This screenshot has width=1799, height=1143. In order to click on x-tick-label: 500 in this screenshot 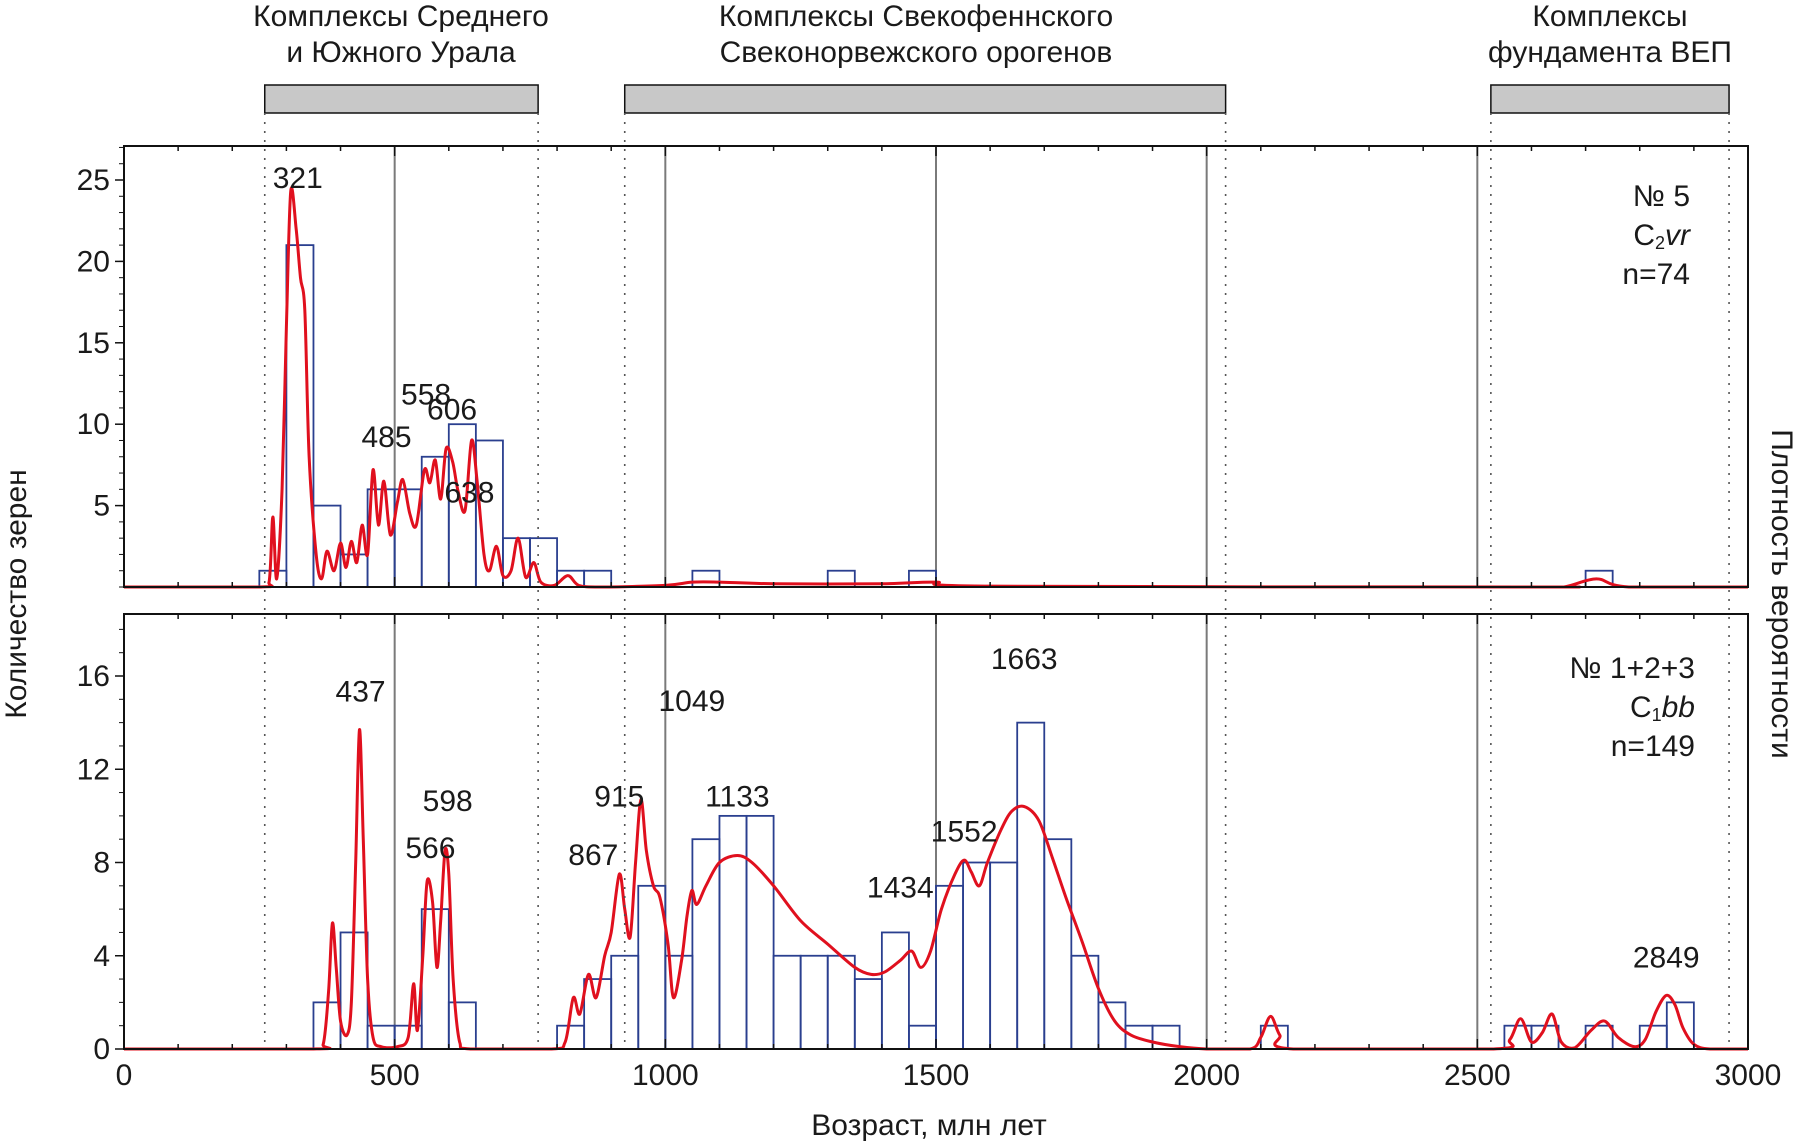, I will do `click(395, 1075)`.